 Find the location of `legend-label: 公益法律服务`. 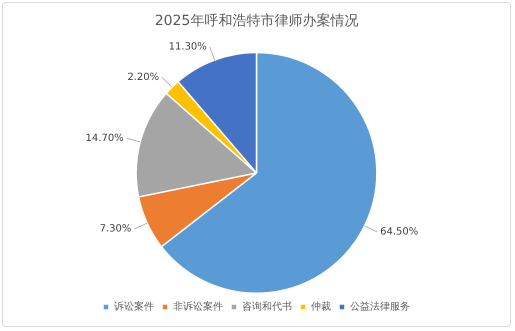

legend-label: 公益法律服务 is located at coordinates (380, 306).